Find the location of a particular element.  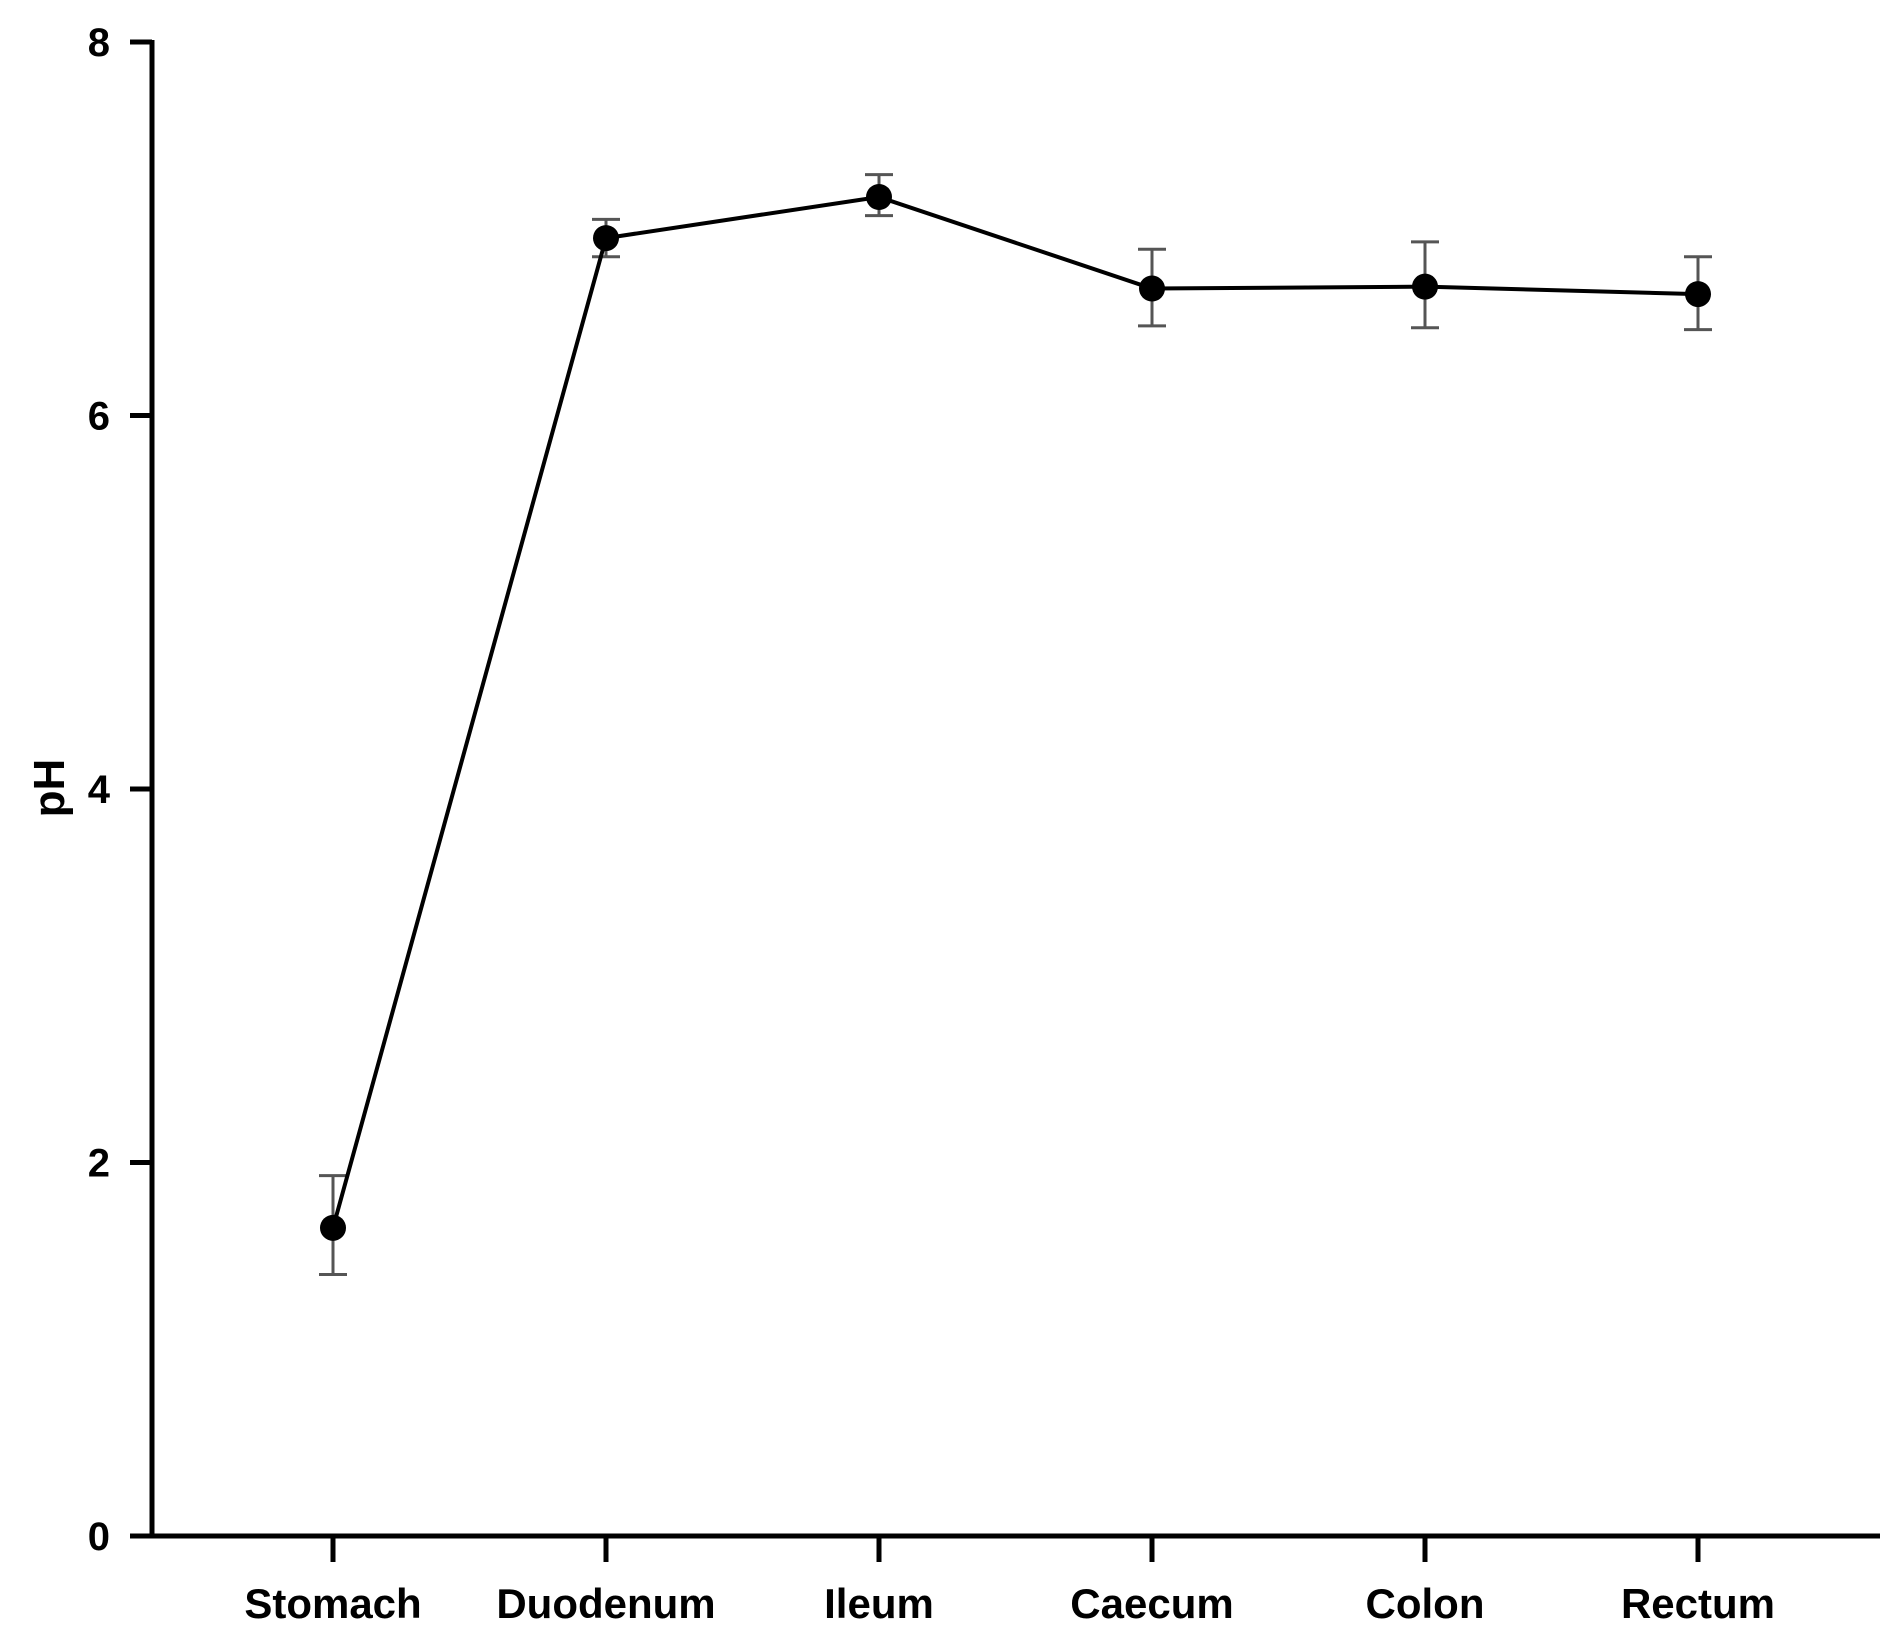

y-tick-label: 0 is located at coordinates (99, 1537).